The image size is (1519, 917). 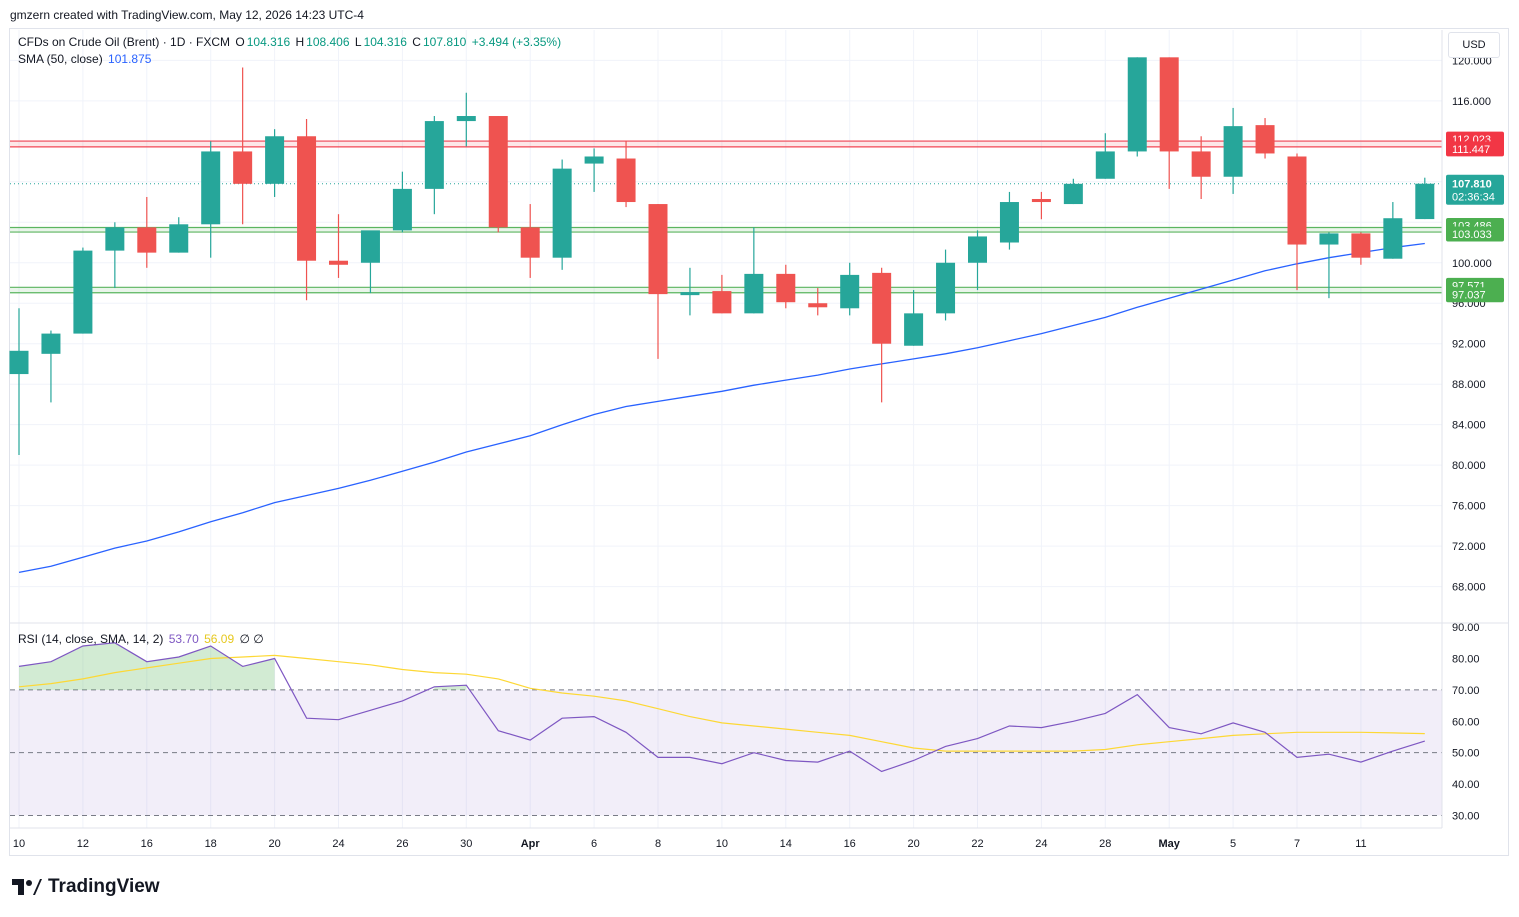 What do you see at coordinates (658, 844) in the screenshot?
I see `time-tick-label: 8` at bounding box center [658, 844].